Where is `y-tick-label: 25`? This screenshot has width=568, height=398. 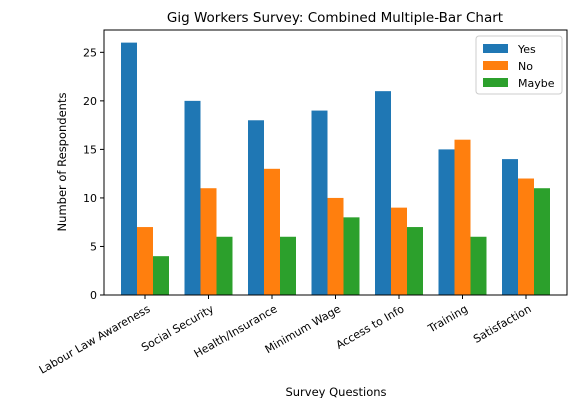
y-tick-label: 25 is located at coordinates (90, 52).